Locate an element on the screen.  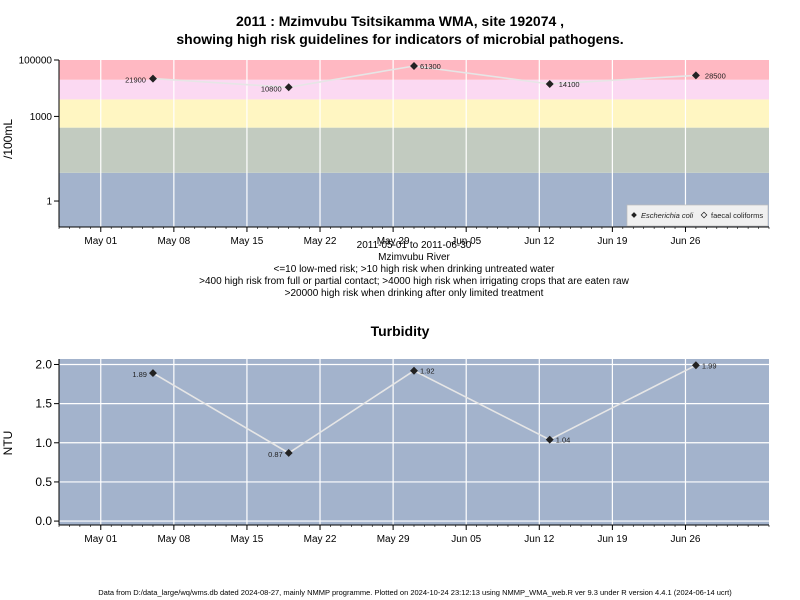
y-tick-label: 1.0 is located at coordinates (43, 443).